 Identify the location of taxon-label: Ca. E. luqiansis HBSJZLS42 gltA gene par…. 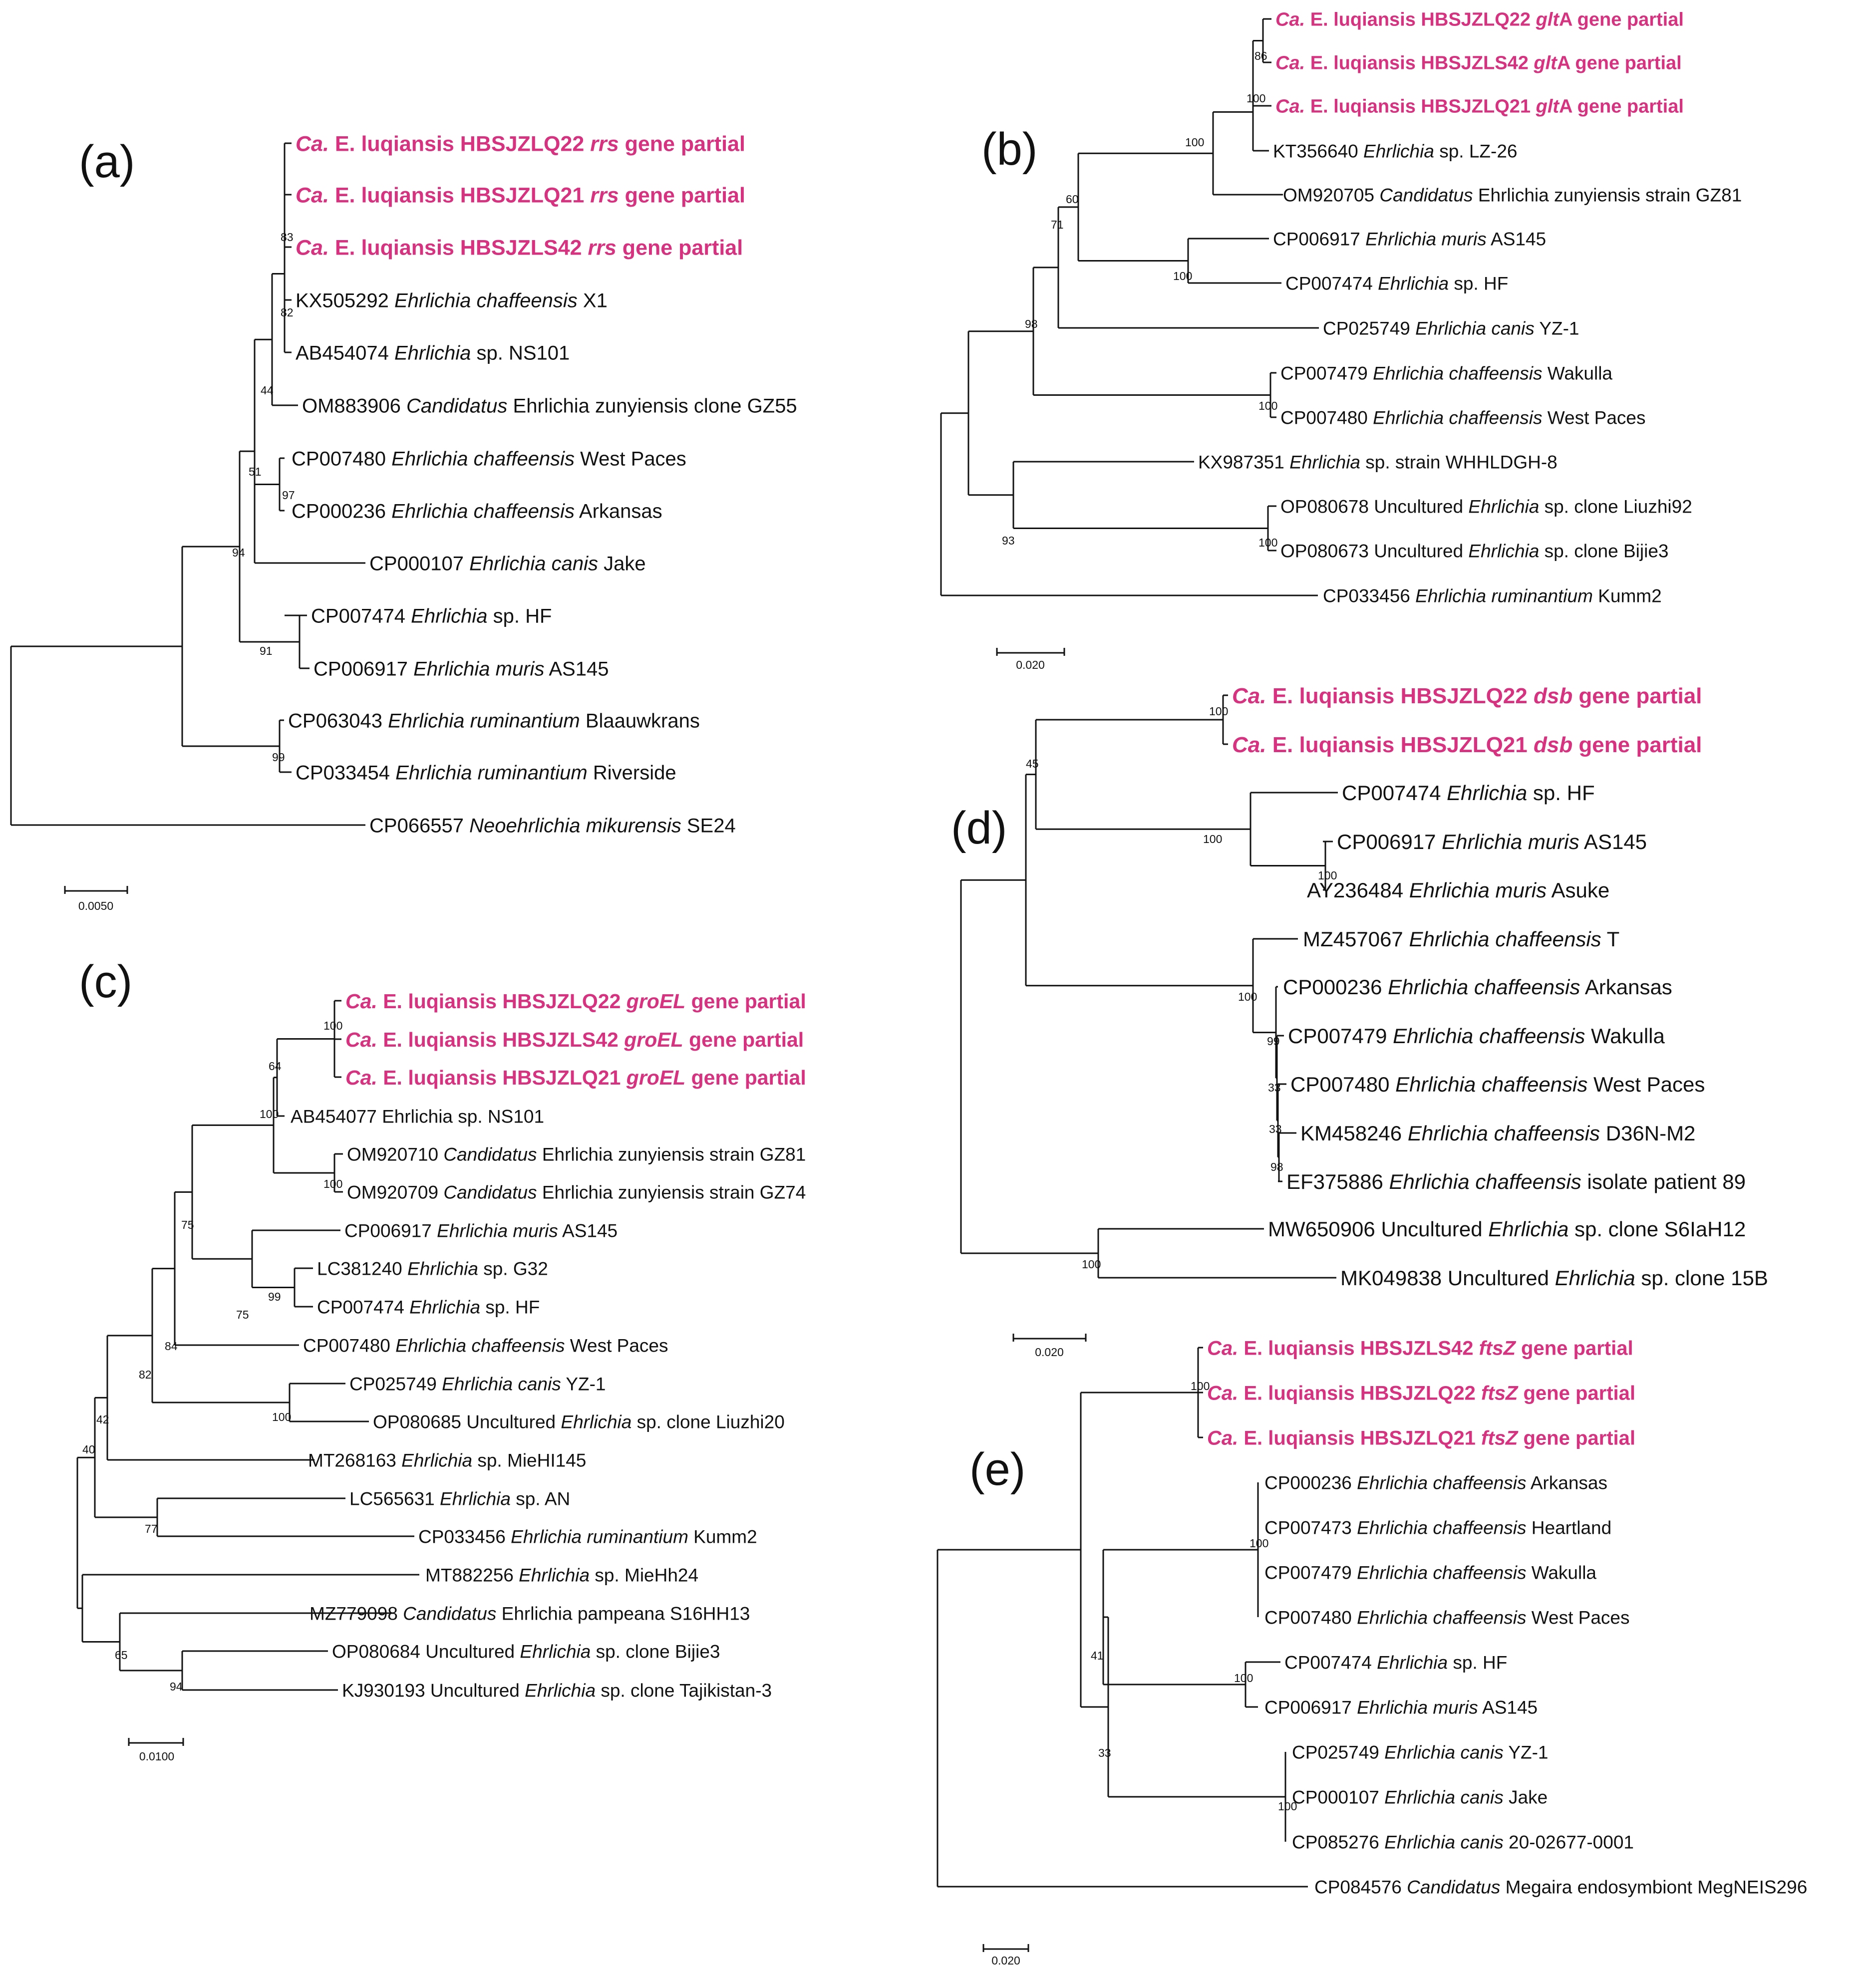
(1478, 64).